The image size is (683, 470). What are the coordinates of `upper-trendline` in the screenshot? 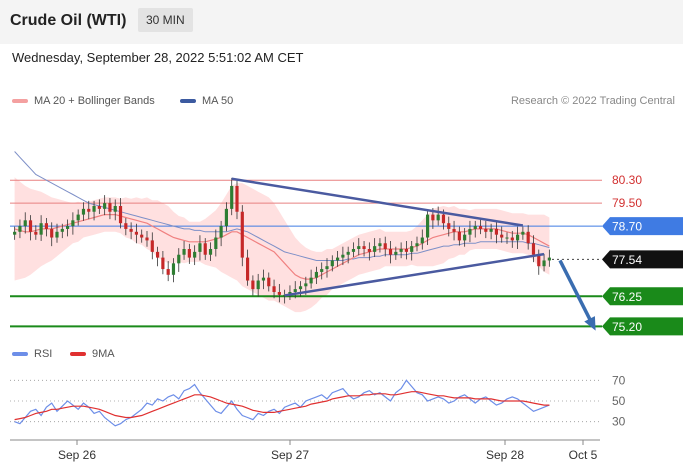 It's located at (377, 202).